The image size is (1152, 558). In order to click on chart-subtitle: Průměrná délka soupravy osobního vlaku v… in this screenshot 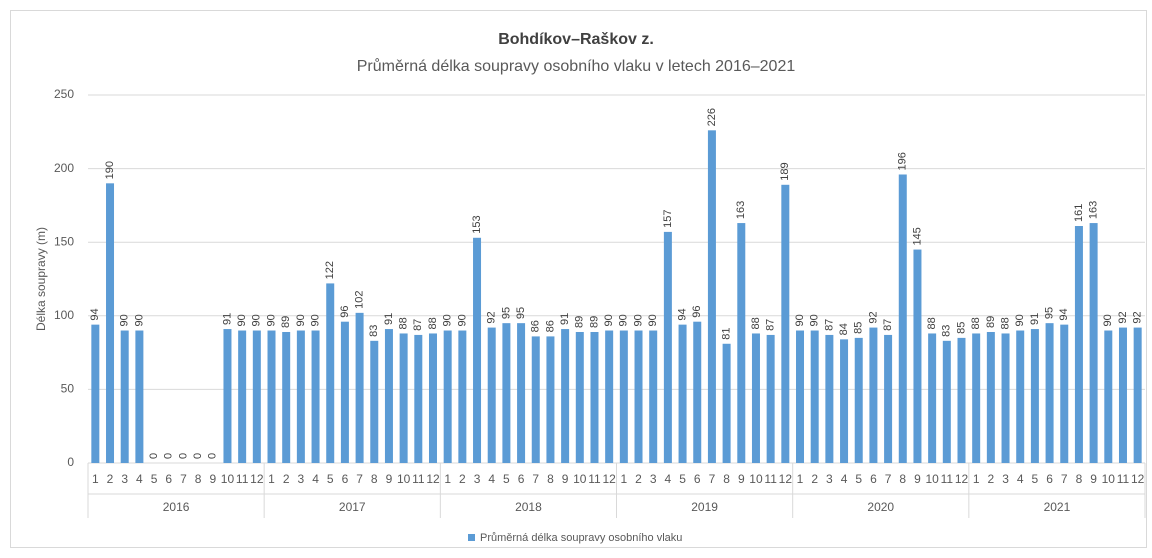, I will do `click(576, 66)`.